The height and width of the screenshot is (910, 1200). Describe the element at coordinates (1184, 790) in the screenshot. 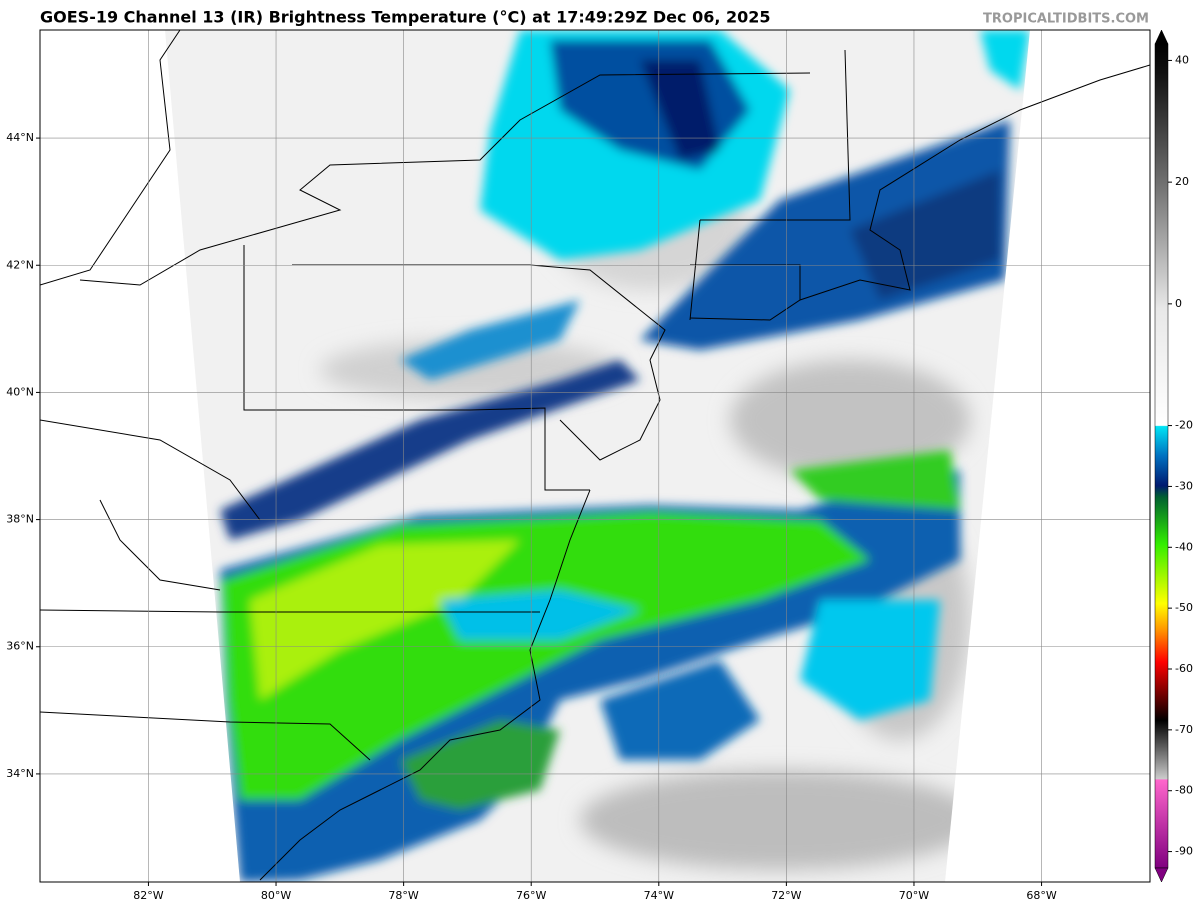

I see `colorbar-tick-label: -80` at that location.